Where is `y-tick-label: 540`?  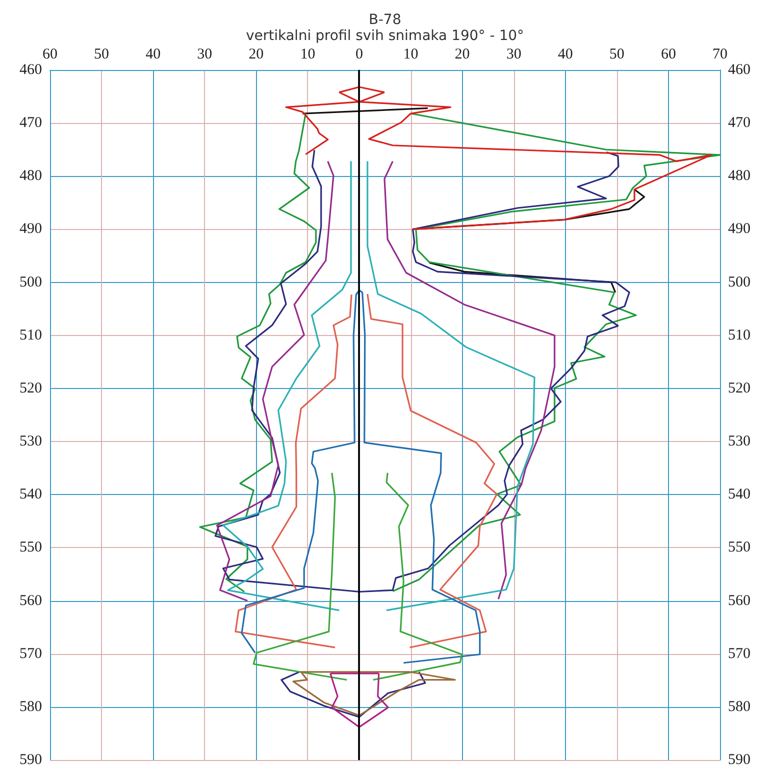 y-tick-label: 540 is located at coordinates (31, 494).